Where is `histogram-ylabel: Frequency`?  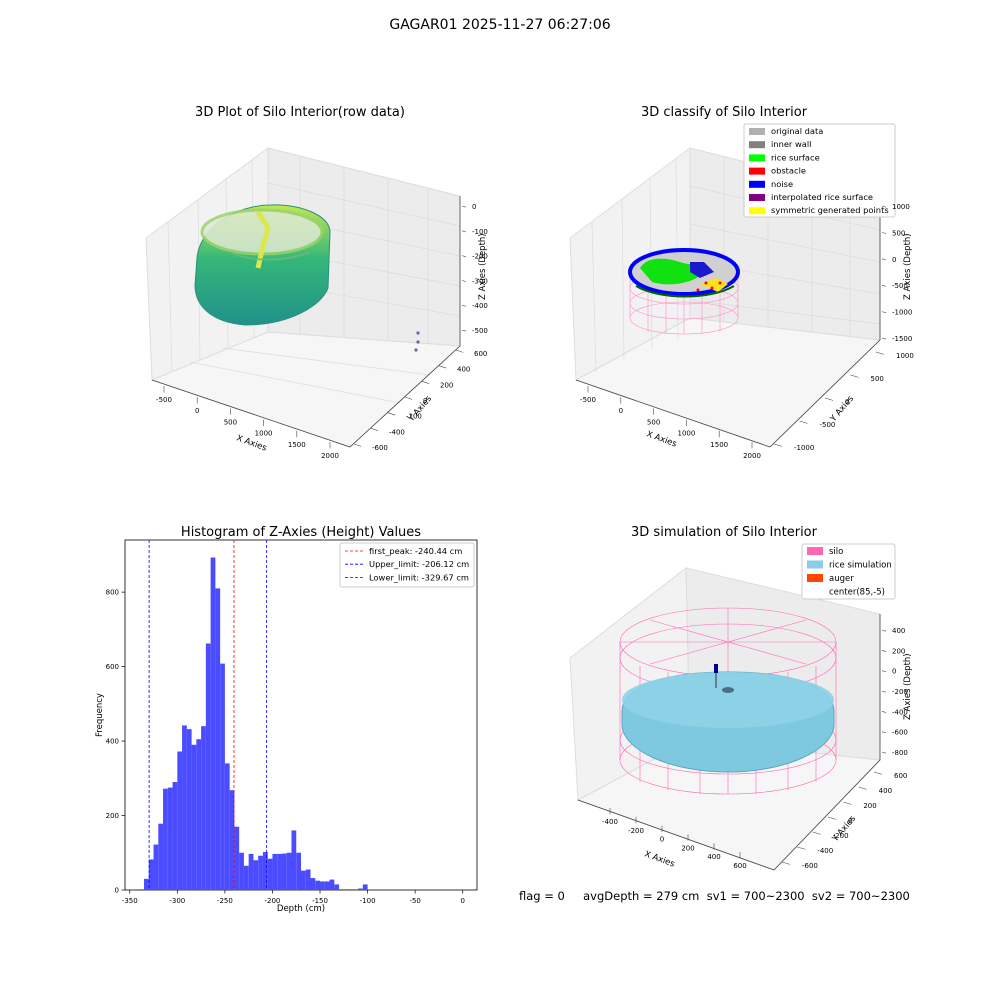 histogram-ylabel: Frequency is located at coordinates (100, 715).